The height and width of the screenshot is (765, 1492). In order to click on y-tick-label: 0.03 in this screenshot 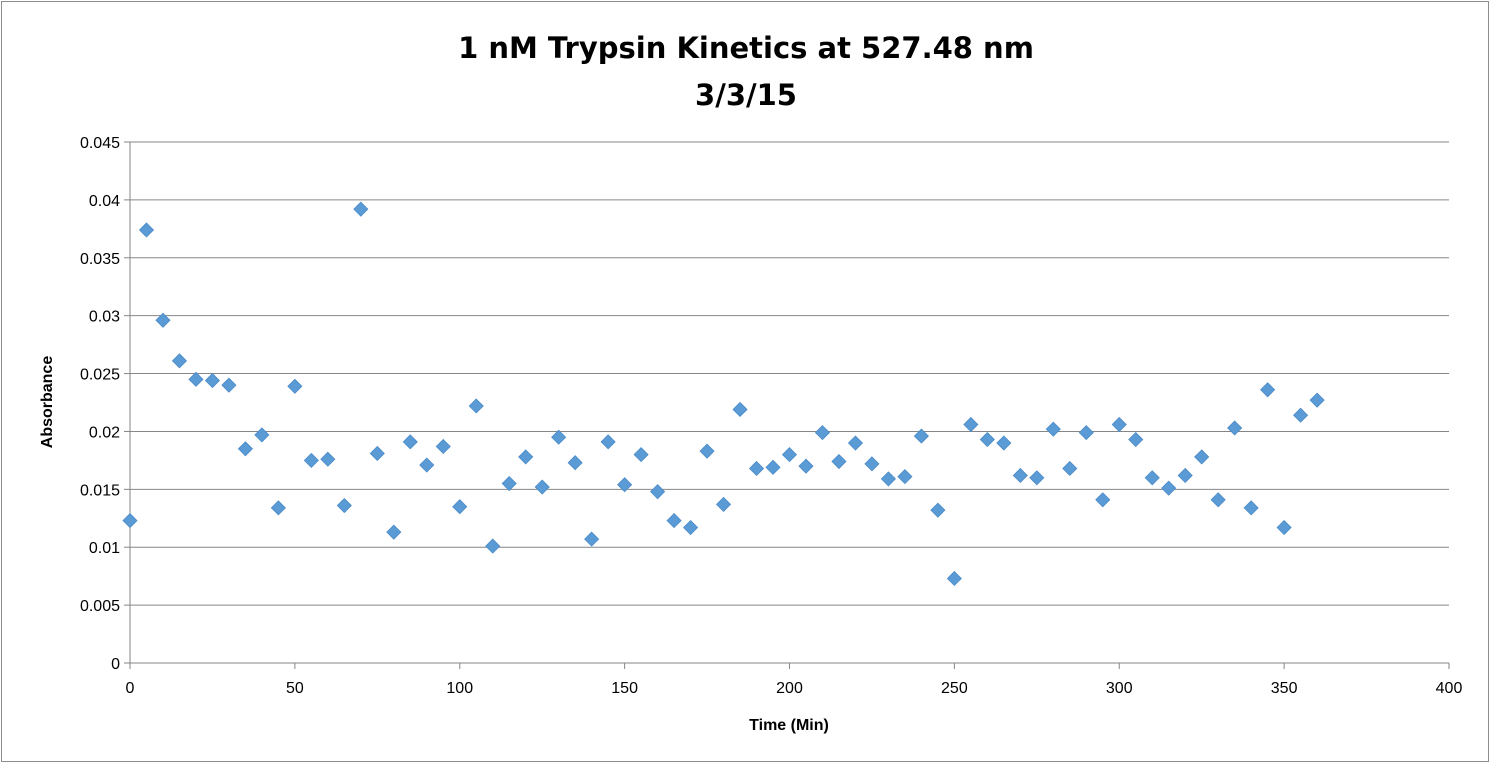, I will do `click(104, 317)`.